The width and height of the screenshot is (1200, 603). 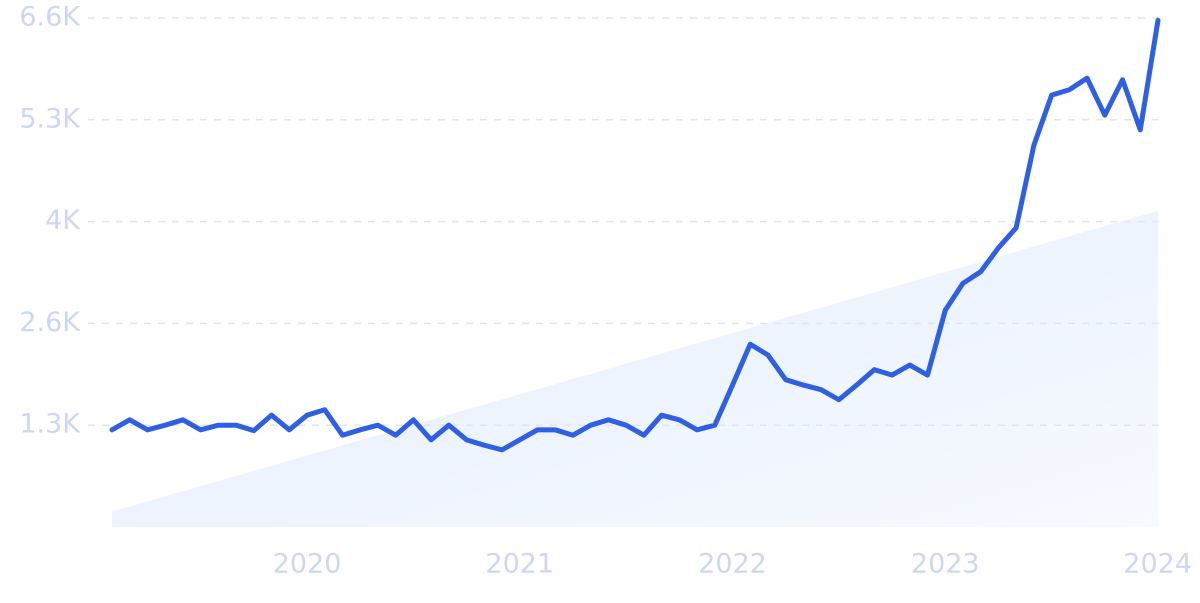 I want to click on x-tick-label: 2021, so click(x=519, y=564).